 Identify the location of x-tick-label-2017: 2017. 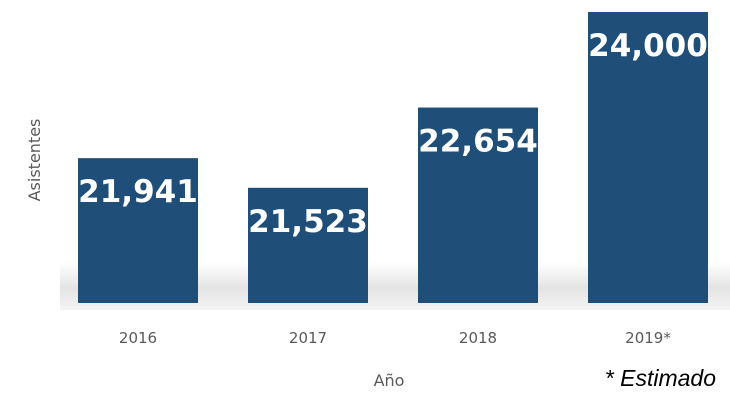
(308, 338).